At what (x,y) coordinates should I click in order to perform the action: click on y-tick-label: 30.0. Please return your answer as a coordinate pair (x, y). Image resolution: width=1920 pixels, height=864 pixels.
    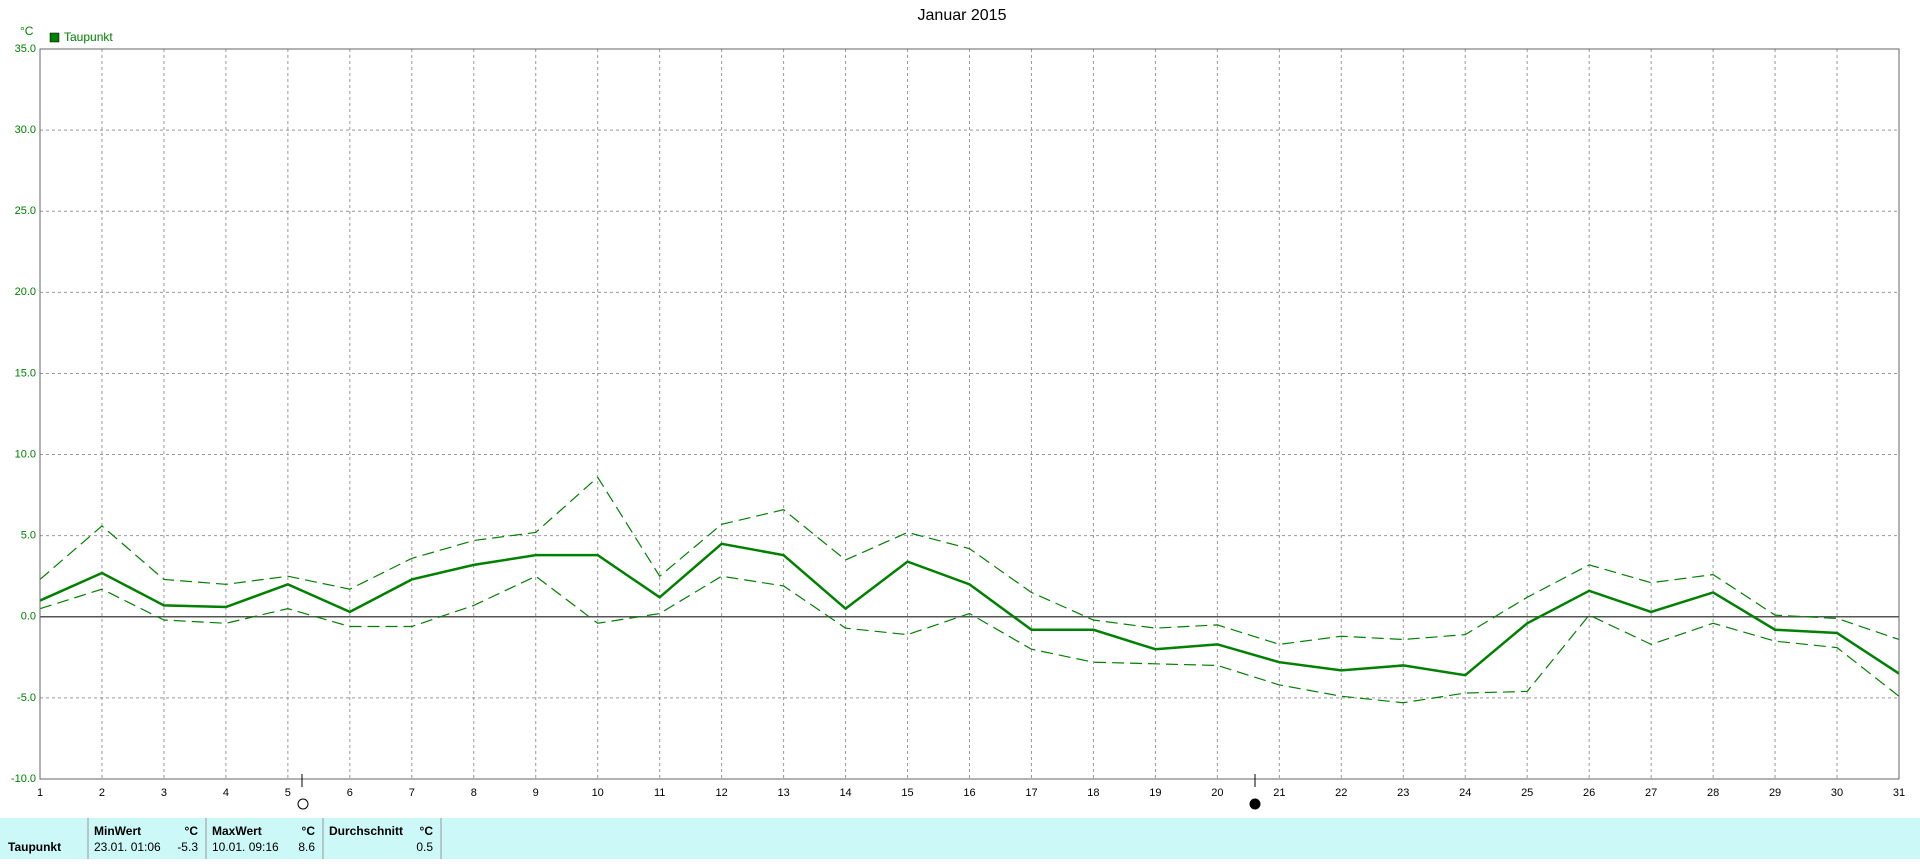
    Looking at the image, I should click on (25, 130).